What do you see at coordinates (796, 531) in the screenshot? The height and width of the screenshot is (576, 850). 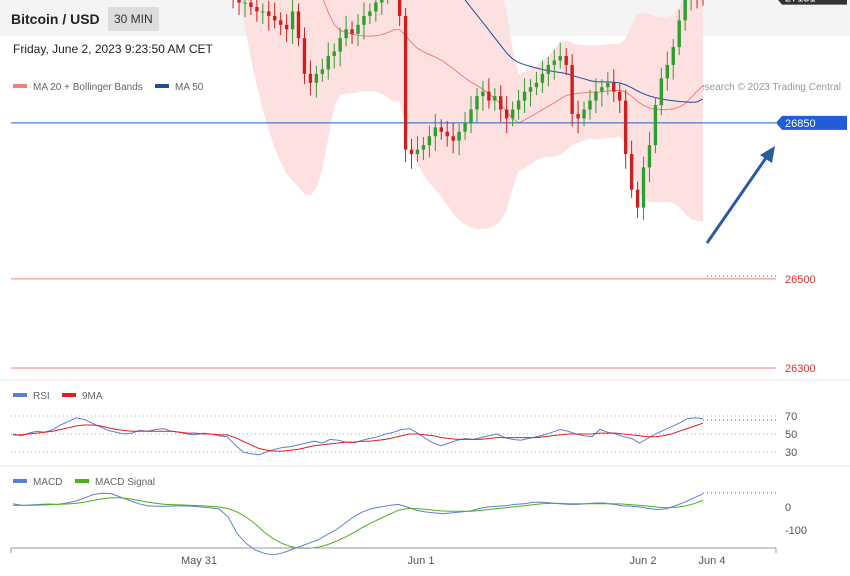 I see `macd-tick-neg100: -100` at bounding box center [796, 531].